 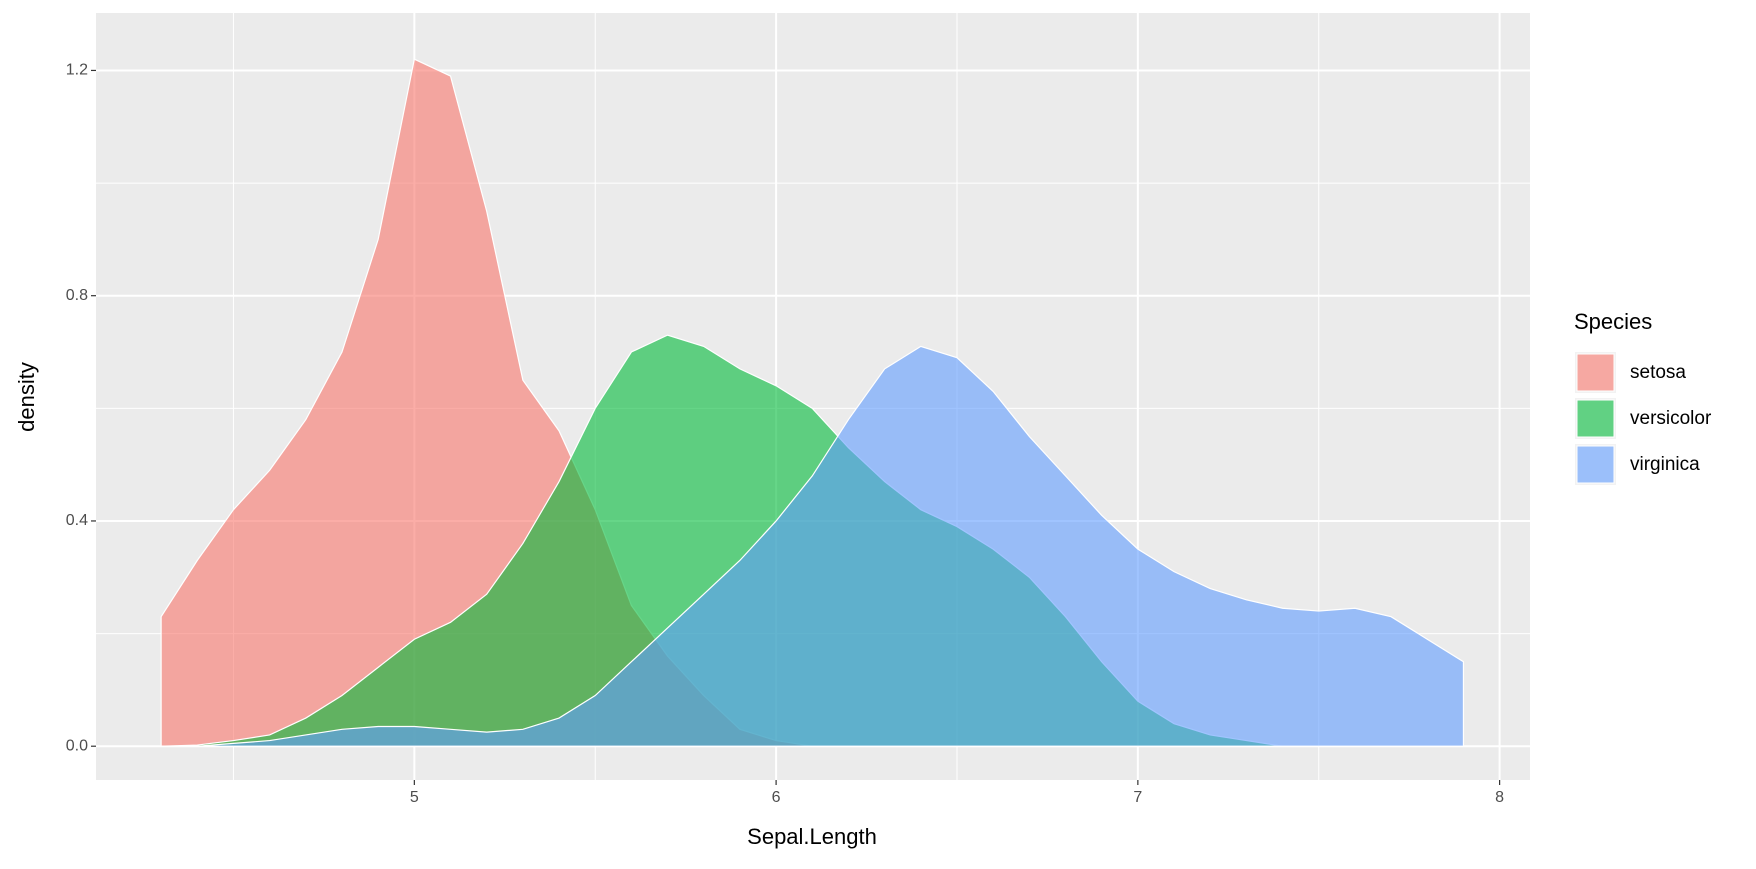 What do you see at coordinates (1499, 797) in the screenshot?
I see `x-tick-label: 8` at bounding box center [1499, 797].